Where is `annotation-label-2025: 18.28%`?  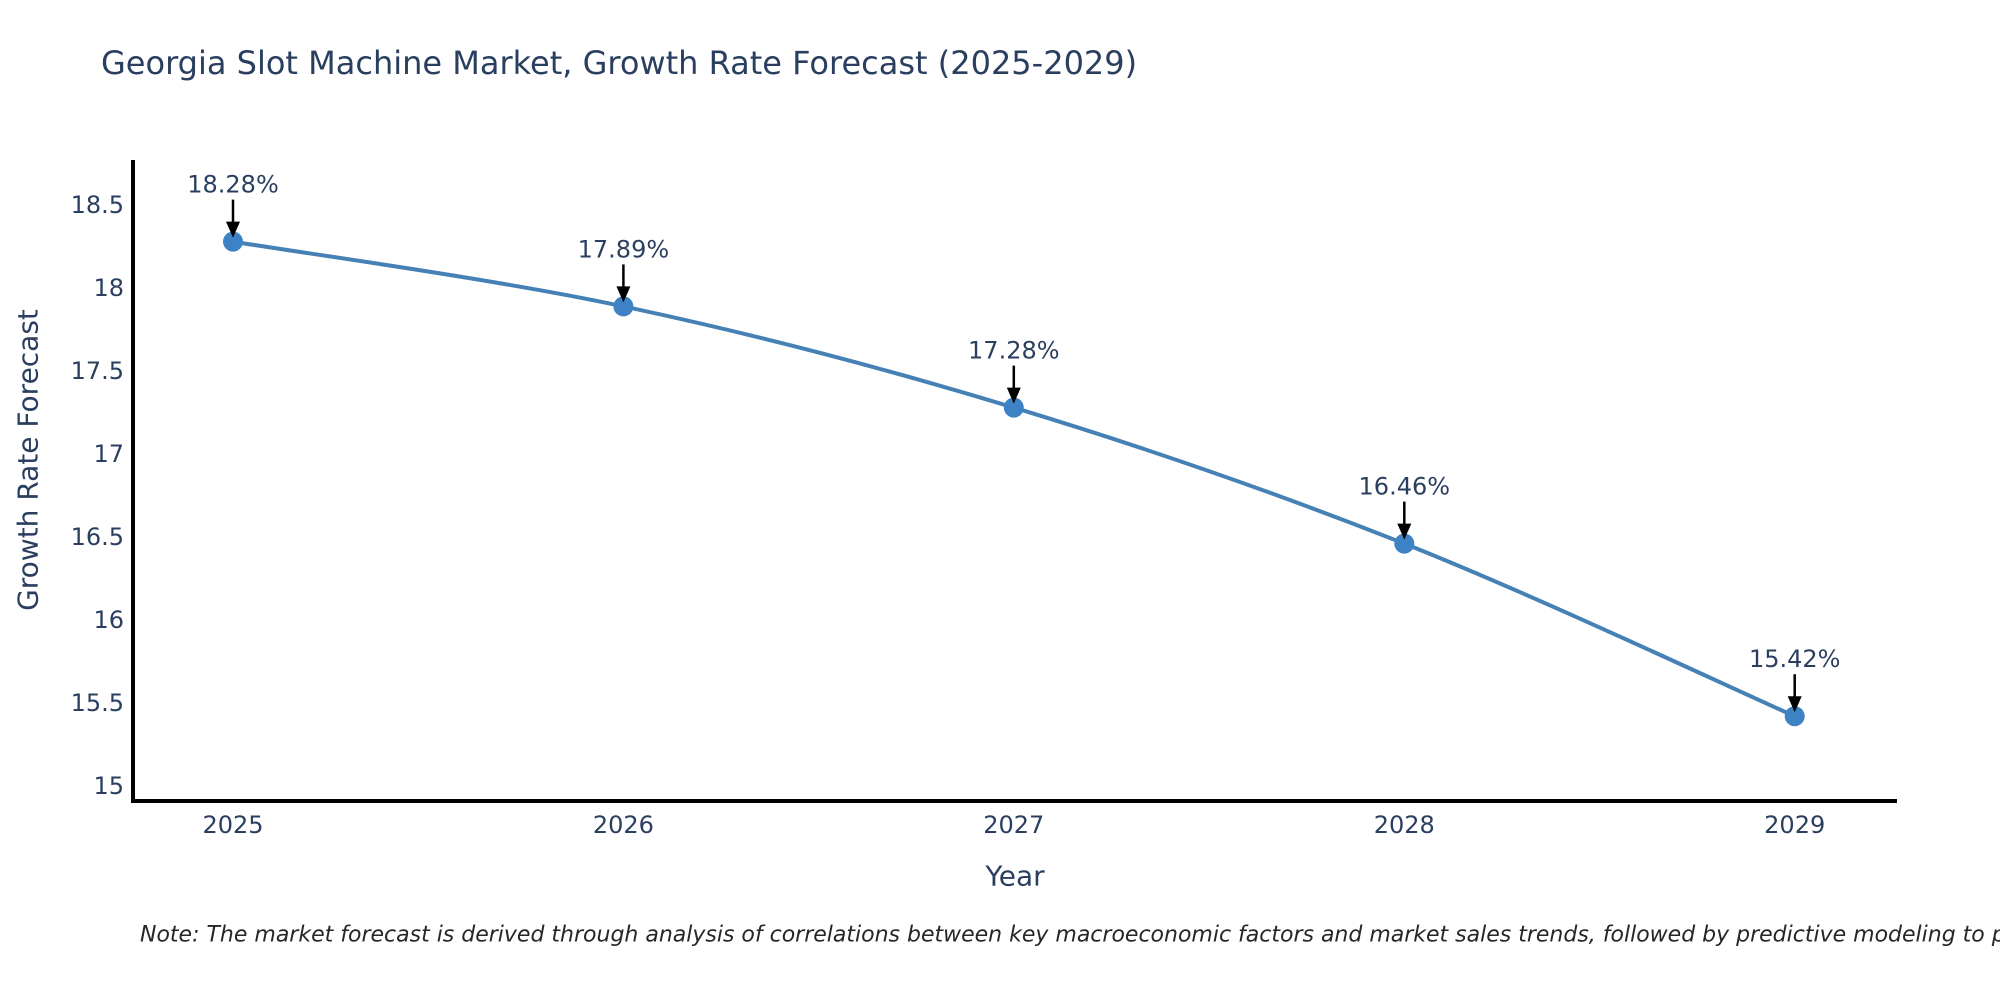 annotation-label-2025: 18.28% is located at coordinates (233, 185).